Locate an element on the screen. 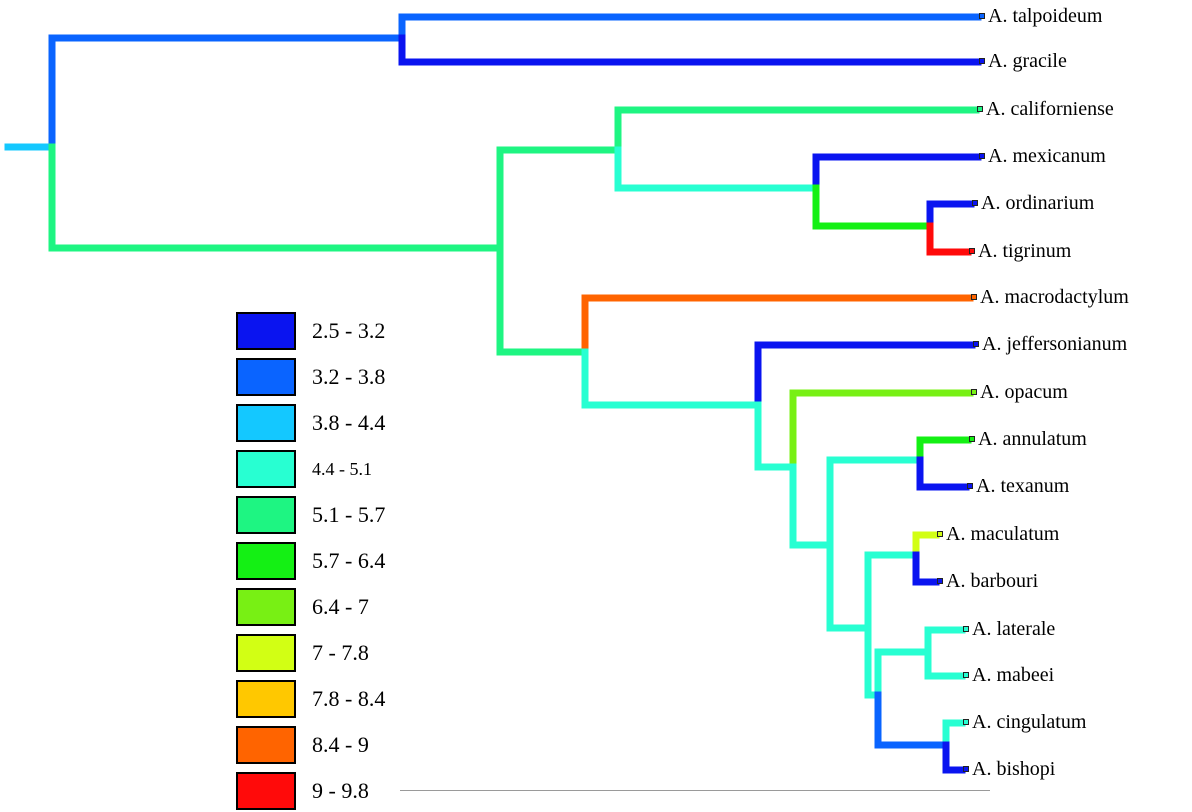  legend-label: 9 - 9.8 is located at coordinates (340, 790).